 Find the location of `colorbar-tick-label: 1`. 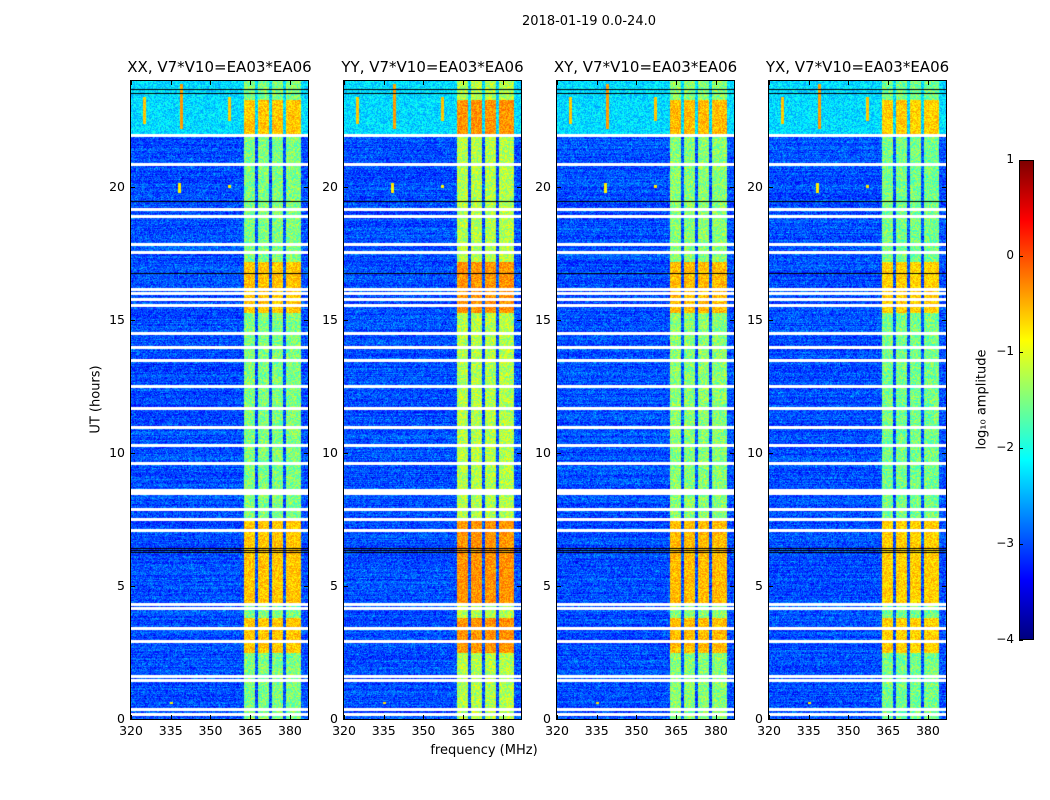

colorbar-tick-label: 1 is located at coordinates (1010, 159).